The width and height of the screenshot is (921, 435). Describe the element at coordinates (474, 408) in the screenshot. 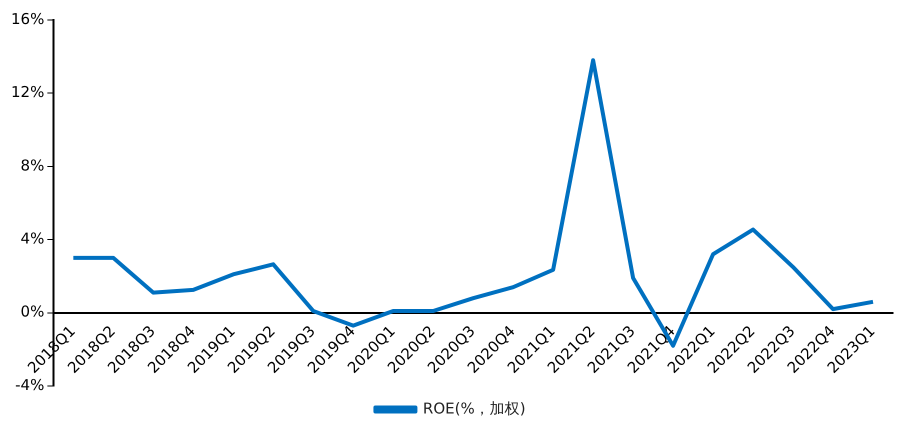

I see `legend-label: ROE(%，加权)` at that location.